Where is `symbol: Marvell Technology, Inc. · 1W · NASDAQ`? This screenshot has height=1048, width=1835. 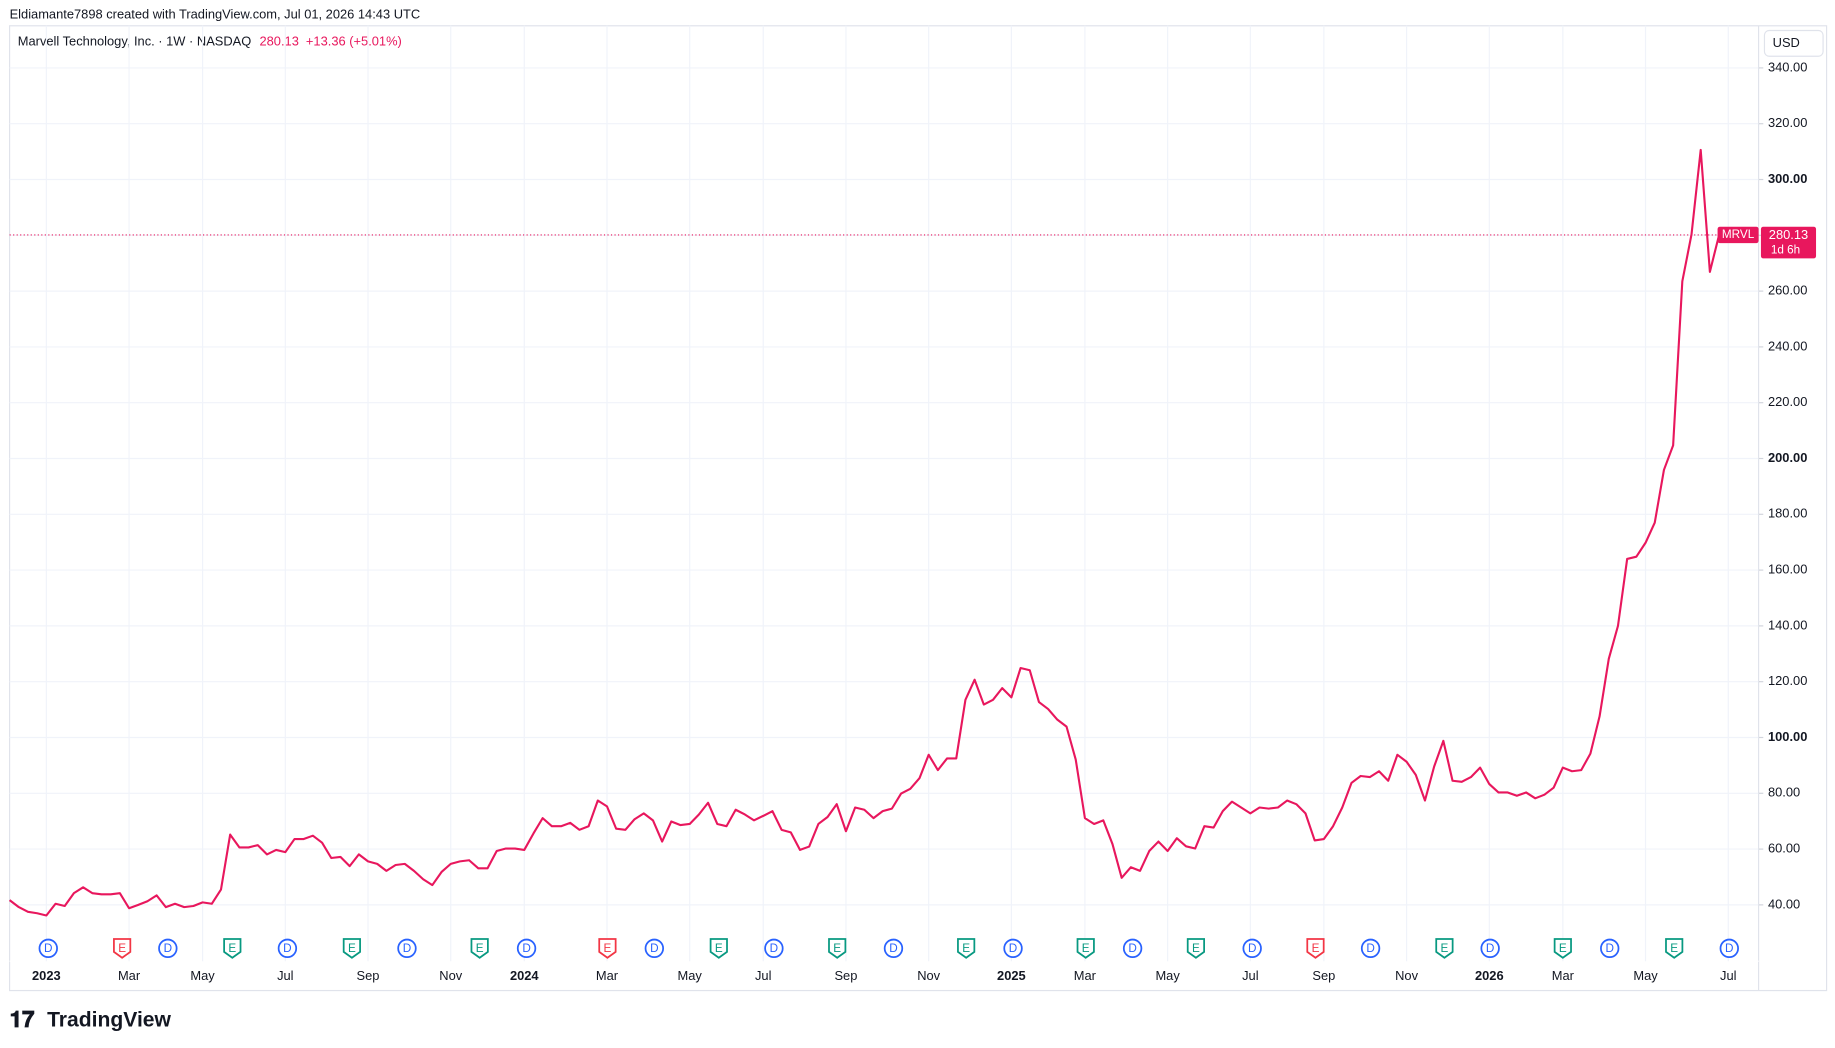
symbol: Marvell Technology, Inc. · 1W · NASDAQ is located at coordinates (135, 41).